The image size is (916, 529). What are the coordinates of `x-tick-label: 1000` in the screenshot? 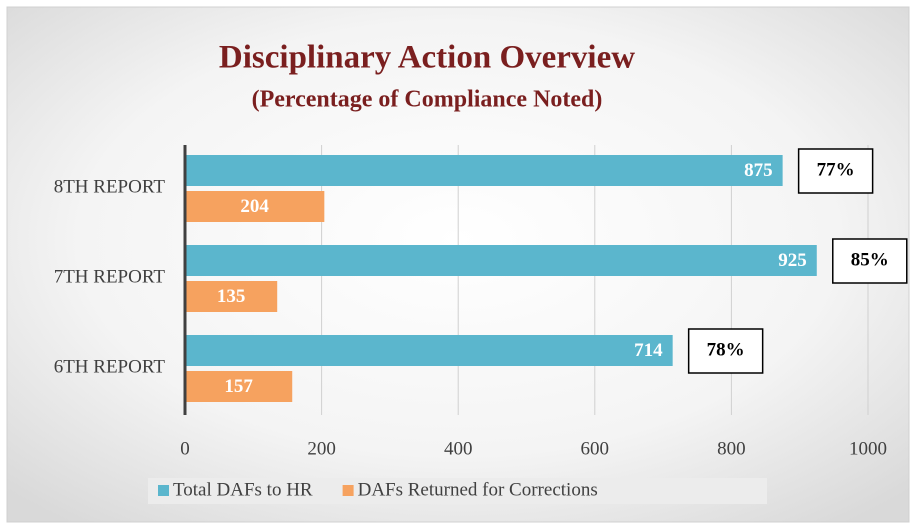 It's located at (868, 448).